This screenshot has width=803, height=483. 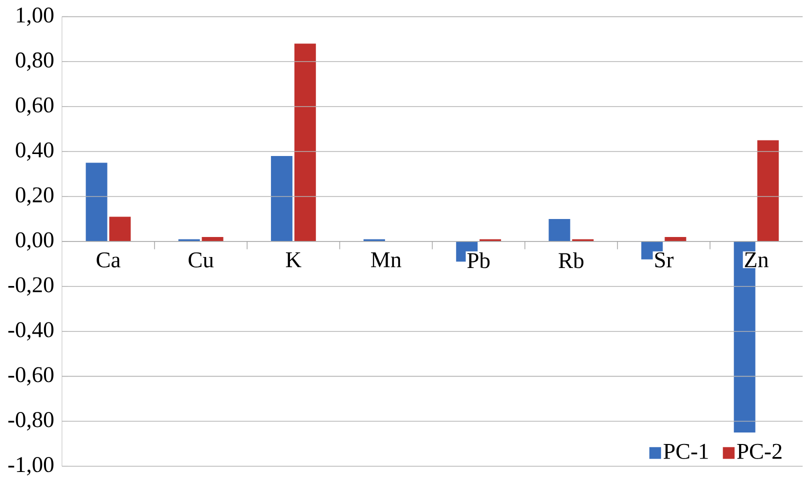 What do you see at coordinates (31, 286) in the screenshot?
I see `y-tick-label: -0,20` at bounding box center [31, 286].